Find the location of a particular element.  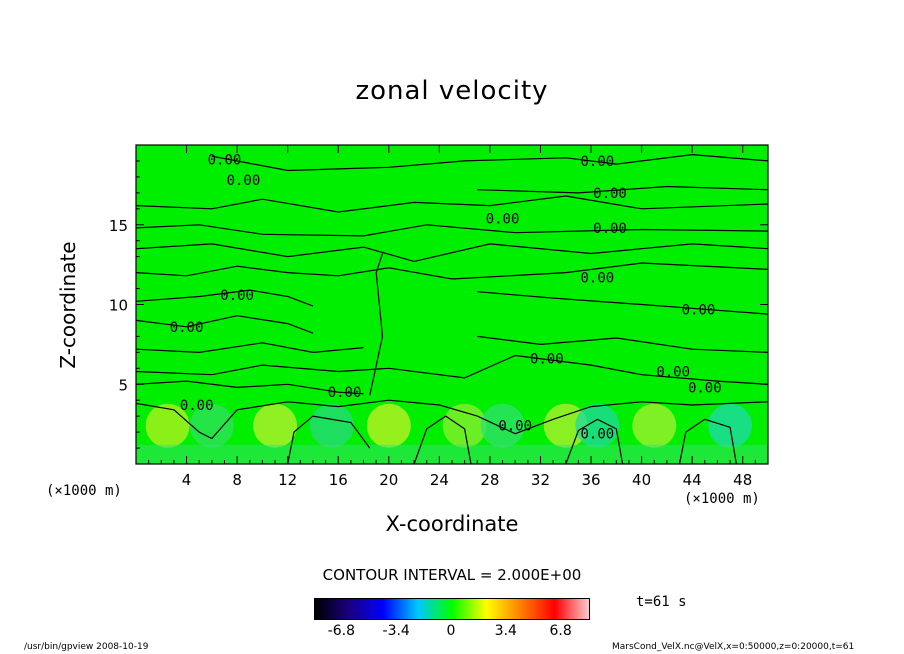

chart-title: zonal velocity is located at coordinates (452, 91).